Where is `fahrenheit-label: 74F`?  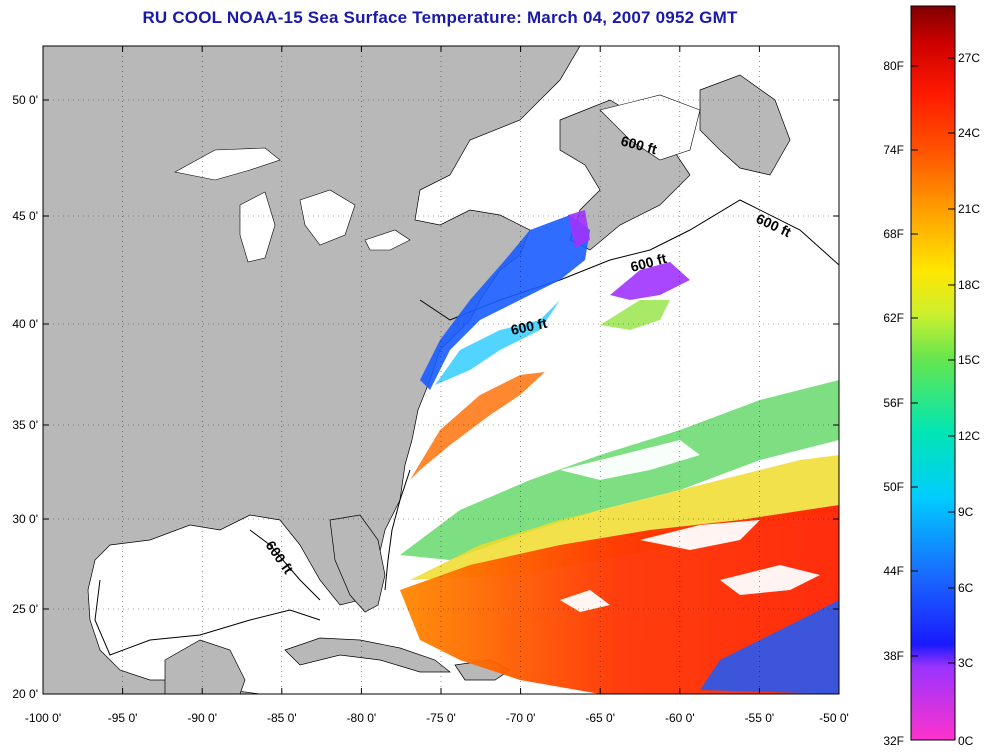 fahrenheit-label: 74F is located at coordinates (893, 150).